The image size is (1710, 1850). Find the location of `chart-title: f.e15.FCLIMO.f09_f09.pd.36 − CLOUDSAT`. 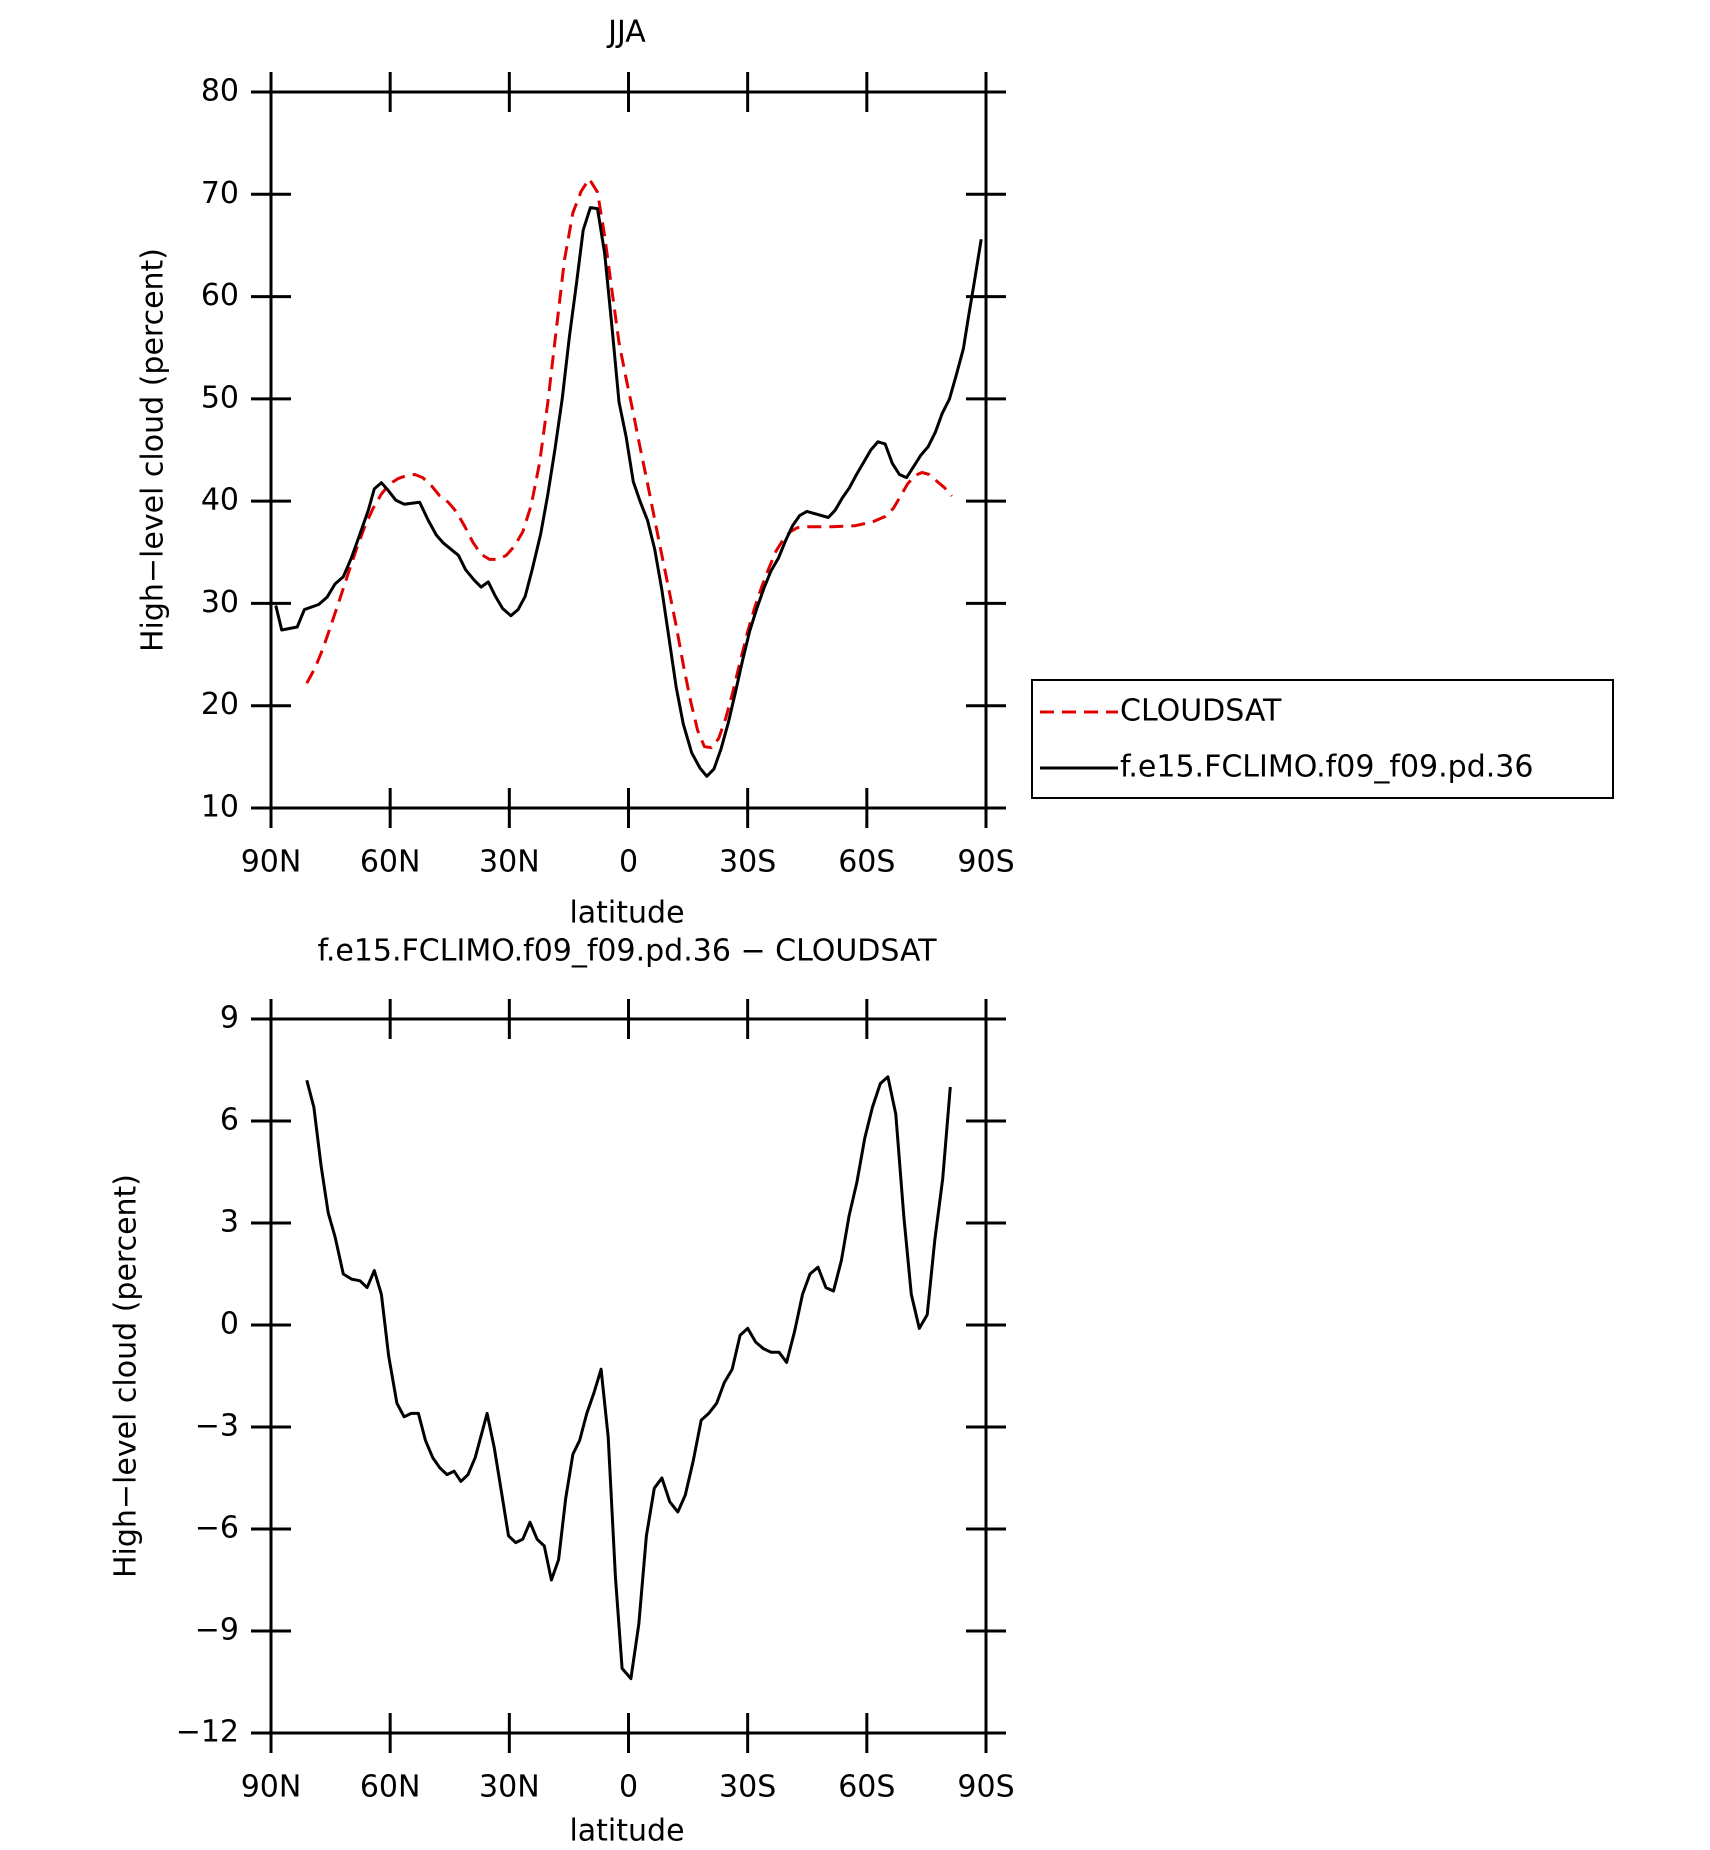

chart-title: f.e15.FCLIMO.f09_f09.pd.36 − CLOUDSAT is located at coordinates (627, 951).